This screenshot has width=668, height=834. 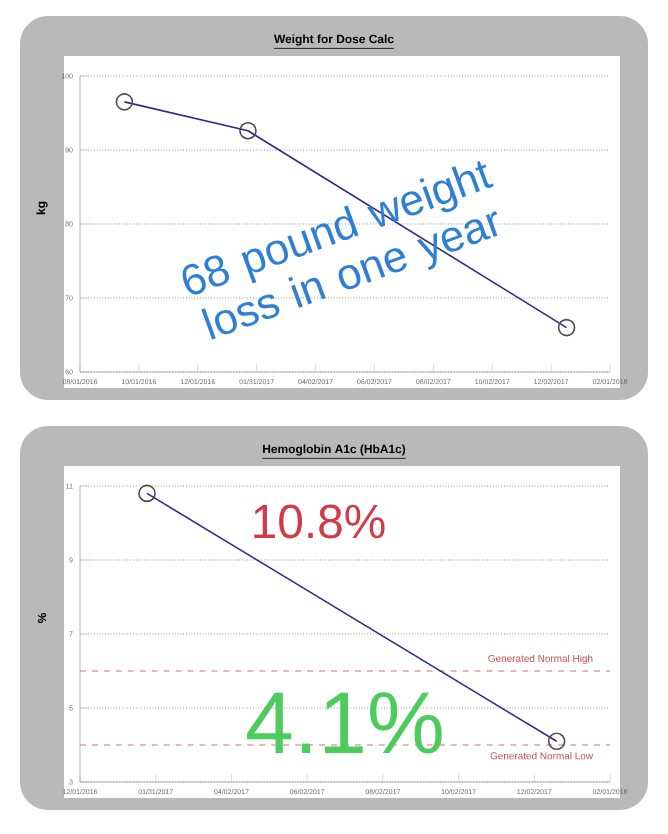 I want to click on annotation: 10.8%, so click(x=319, y=521).